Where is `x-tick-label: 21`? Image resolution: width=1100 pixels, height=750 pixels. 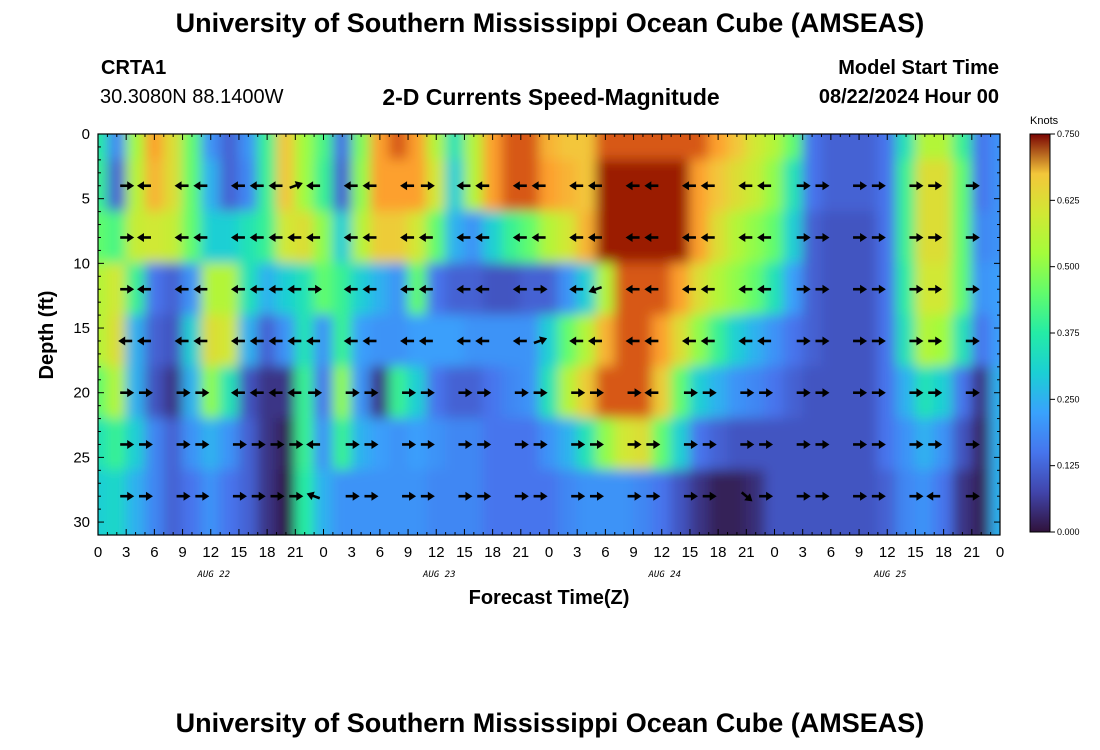 x-tick-label: 21 is located at coordinates (295, 552).